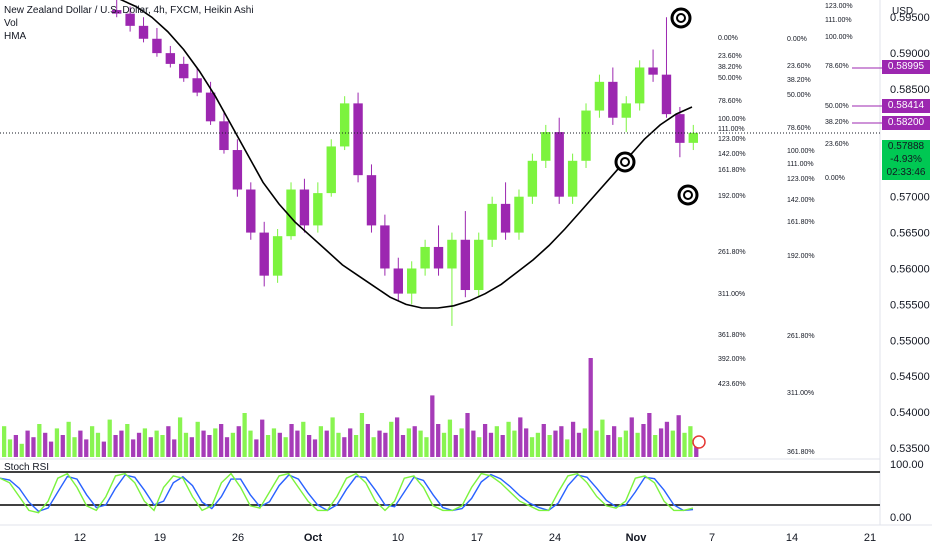 This screenshot has width=932, height=550. Describe the element at coordinates (797, 39) in the screenshot. I see `fib-mid-0: 0.00%` at that location.